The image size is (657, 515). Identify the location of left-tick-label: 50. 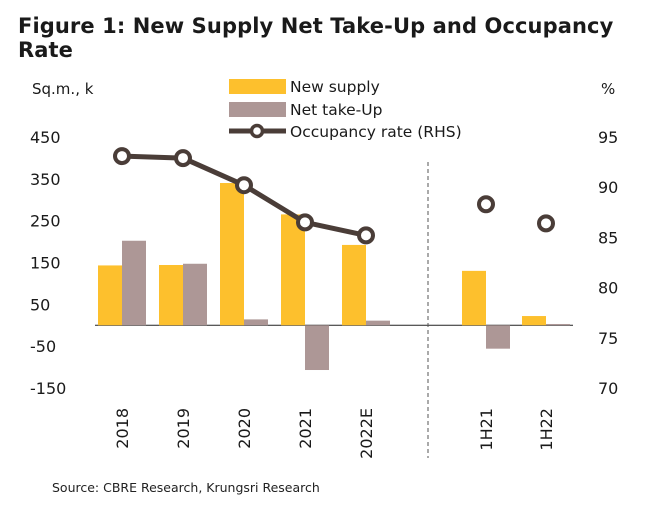
(40, 304).